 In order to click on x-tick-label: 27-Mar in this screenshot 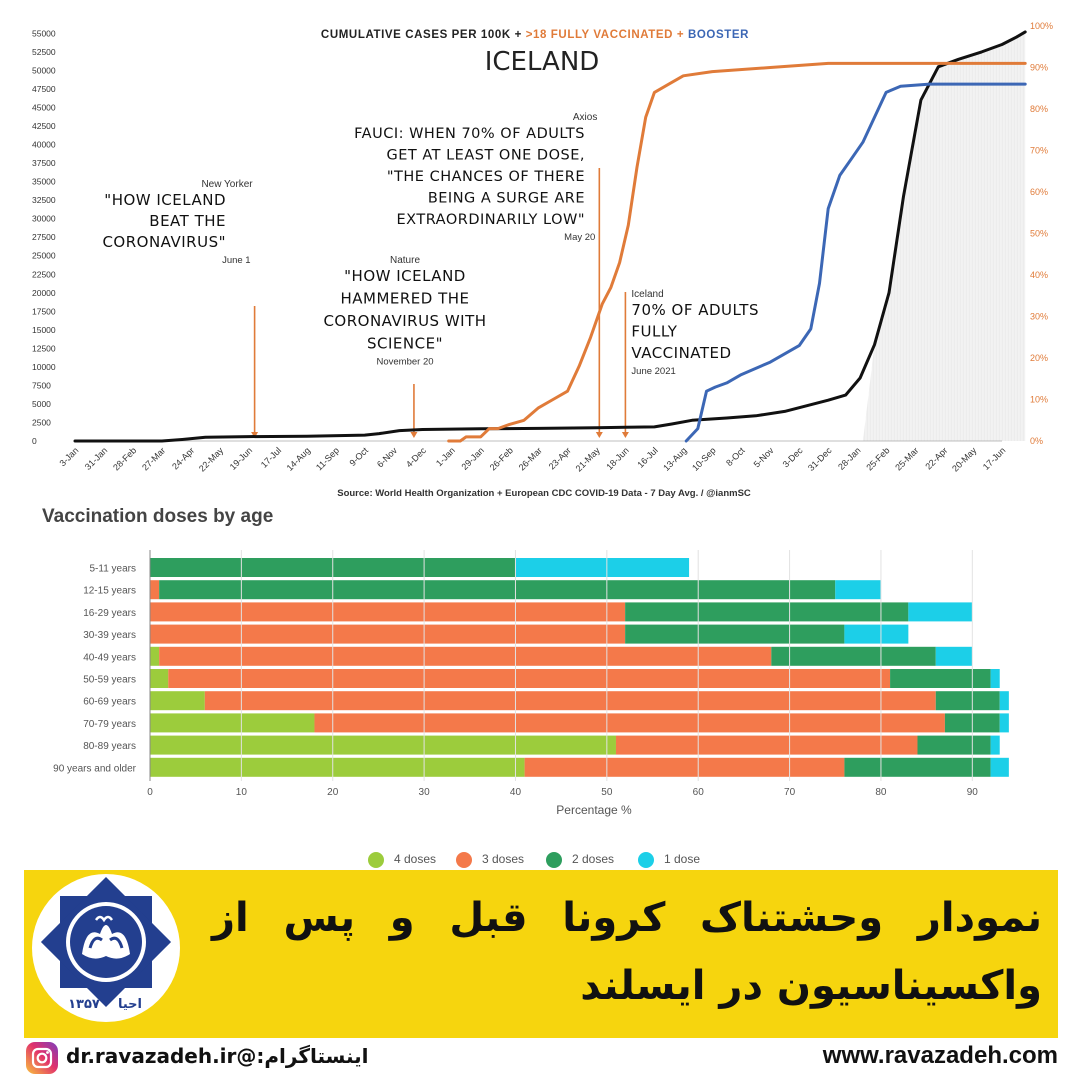, I will do `click(153, 458)`.